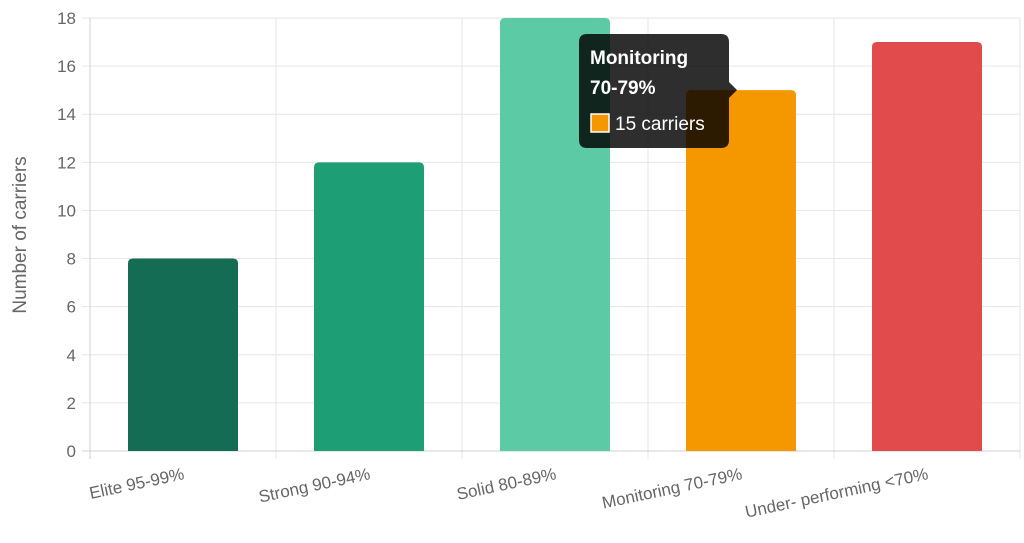  What do you see at coordinates (66, 210) in the screenshot?
I see `y-tick-label: 10` at bounding box center [66, 210].